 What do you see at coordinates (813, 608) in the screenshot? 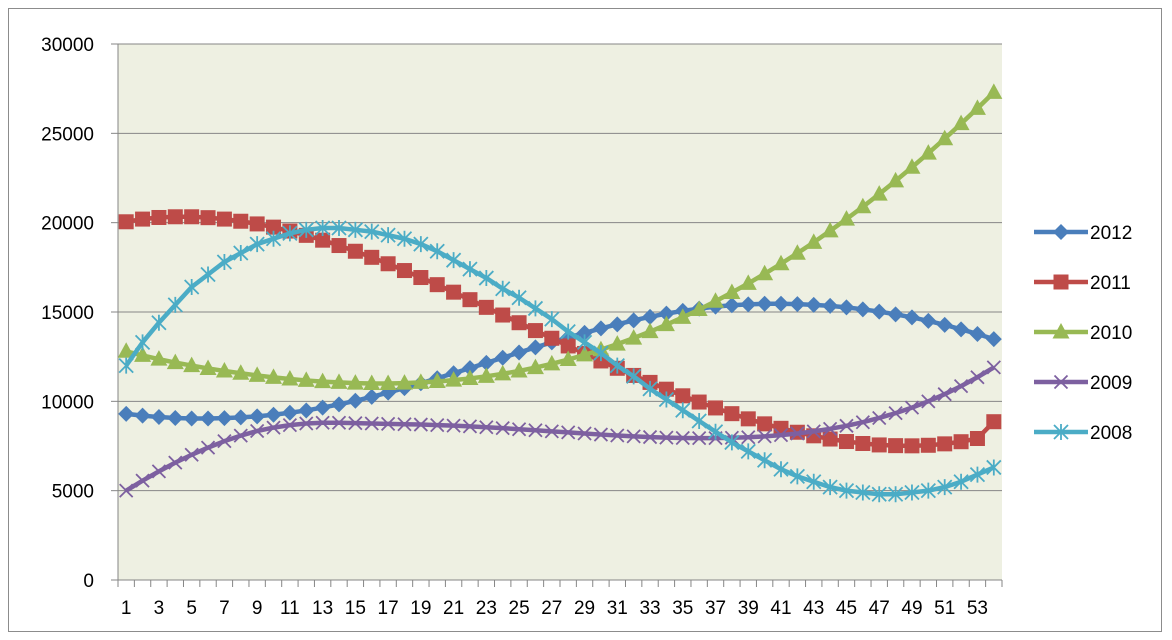
I see `x-tick-label: 43` at bounding box center [813, 608].